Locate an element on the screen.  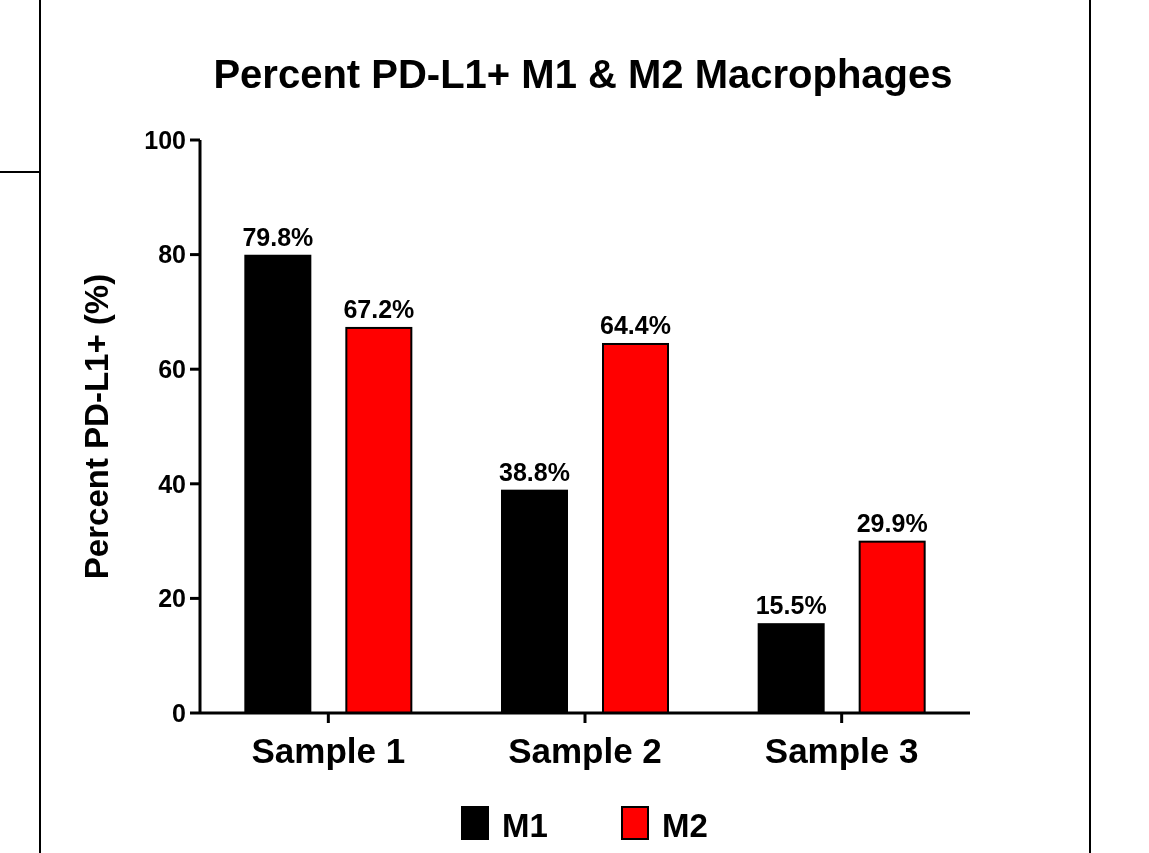
y-tick-label: 40 is located at coordinates (172, 483).